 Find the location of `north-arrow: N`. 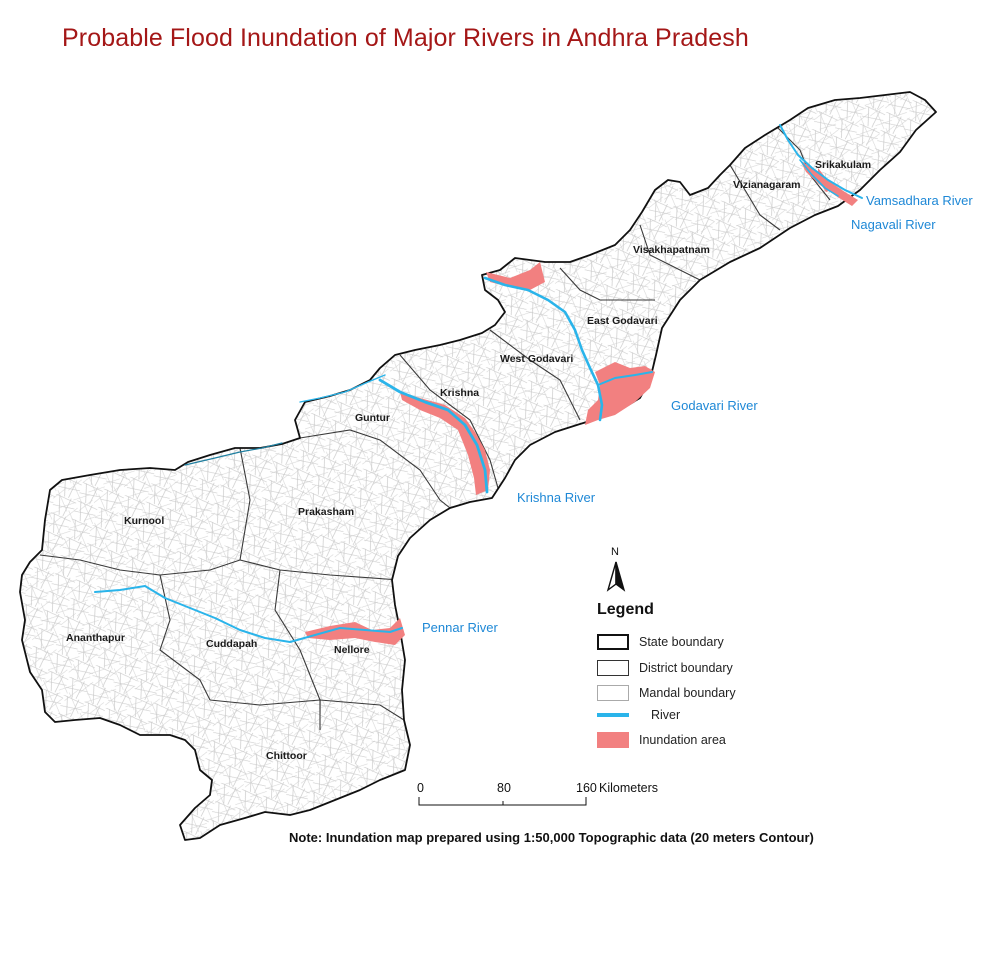

north-arrow: N is located at coordinates (618, 570).